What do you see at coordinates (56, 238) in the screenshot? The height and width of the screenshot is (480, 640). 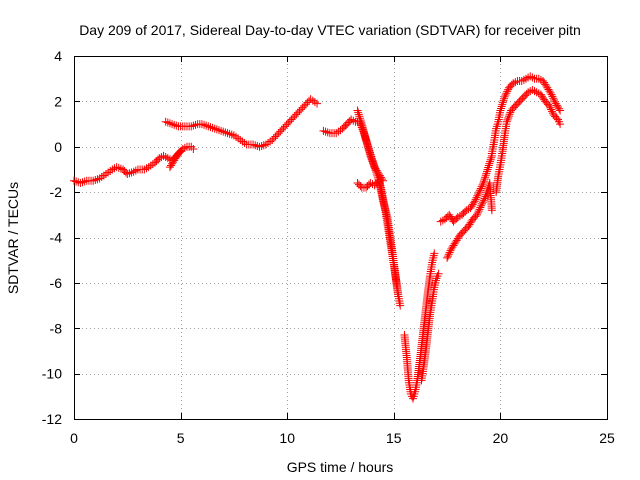 I see `y-tick-label: -4` at bounding box center [56, 238].